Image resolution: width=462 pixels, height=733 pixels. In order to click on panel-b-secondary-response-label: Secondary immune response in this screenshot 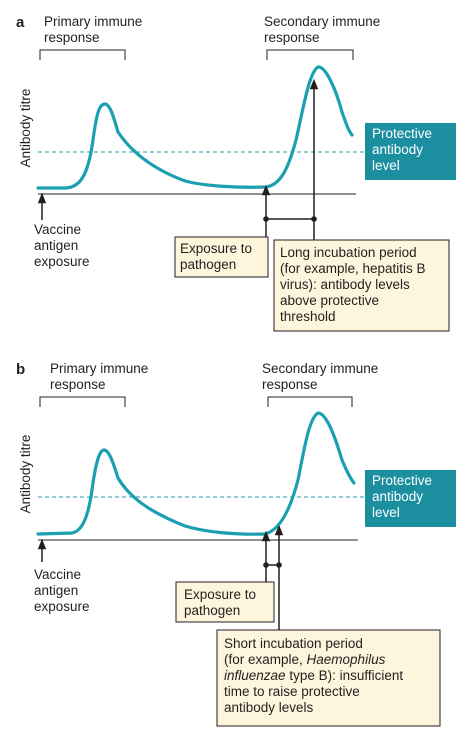, I will do `click(320, 384)`.